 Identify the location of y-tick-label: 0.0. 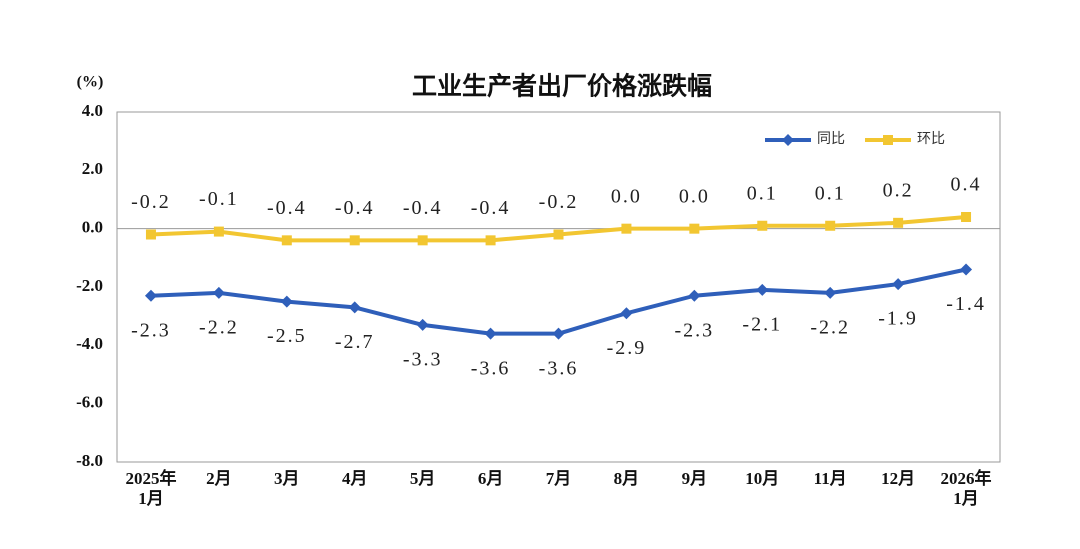
(92, 227).